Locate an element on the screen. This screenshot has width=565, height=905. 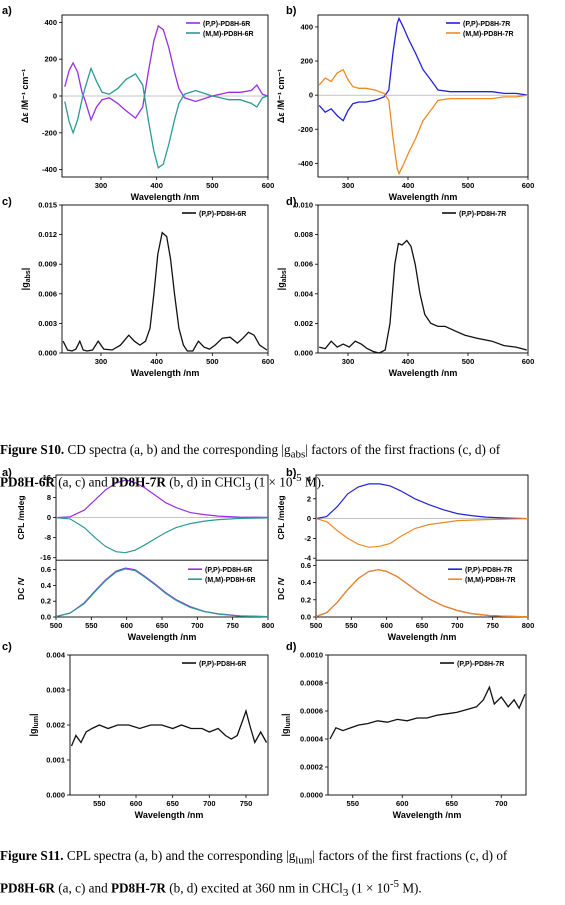
compound-name: PD8H-6R is located at coordinates (27, 482).